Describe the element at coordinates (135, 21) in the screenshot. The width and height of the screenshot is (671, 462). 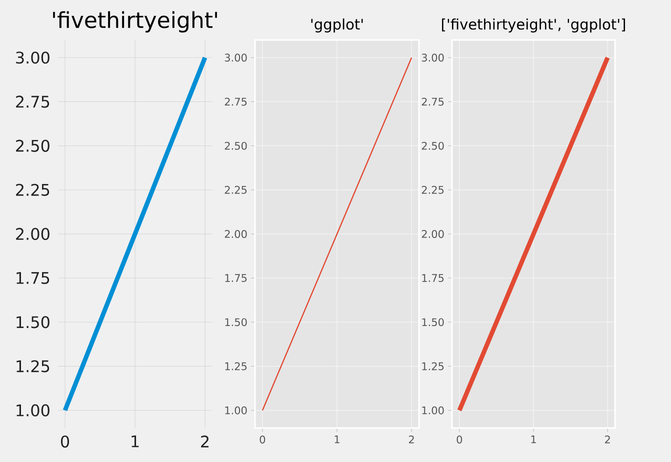
I see `chart-title: 'fivethirtyeight'` at that location.